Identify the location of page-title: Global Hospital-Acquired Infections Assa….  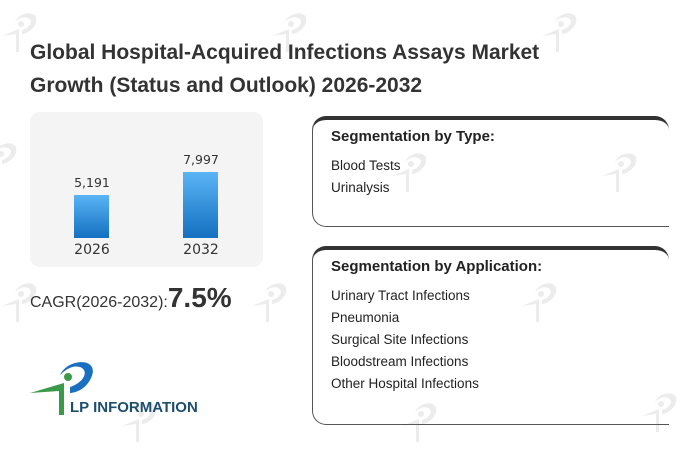
(285, 69).